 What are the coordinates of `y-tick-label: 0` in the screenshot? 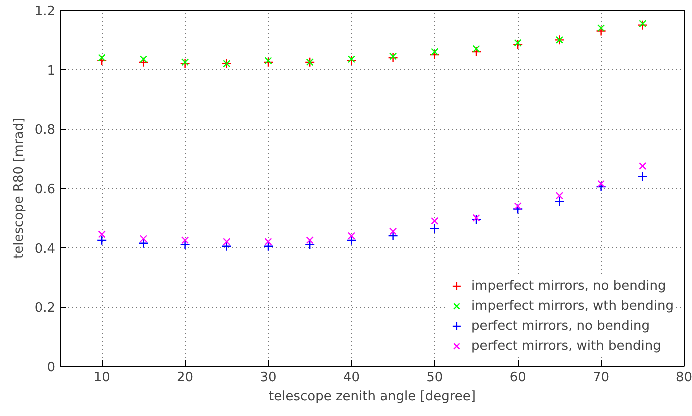 It's located at (51, 368).